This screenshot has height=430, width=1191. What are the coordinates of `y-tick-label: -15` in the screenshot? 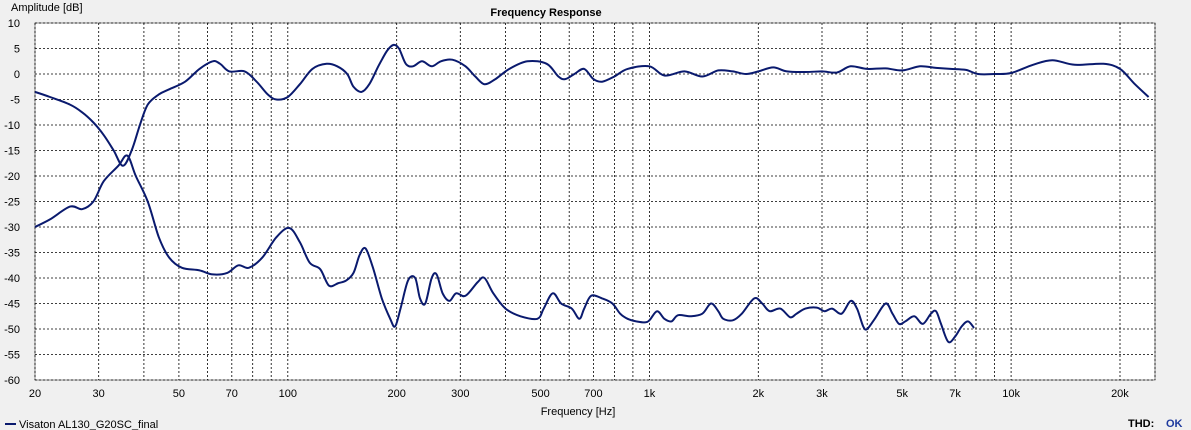 It's located at (12, 152).